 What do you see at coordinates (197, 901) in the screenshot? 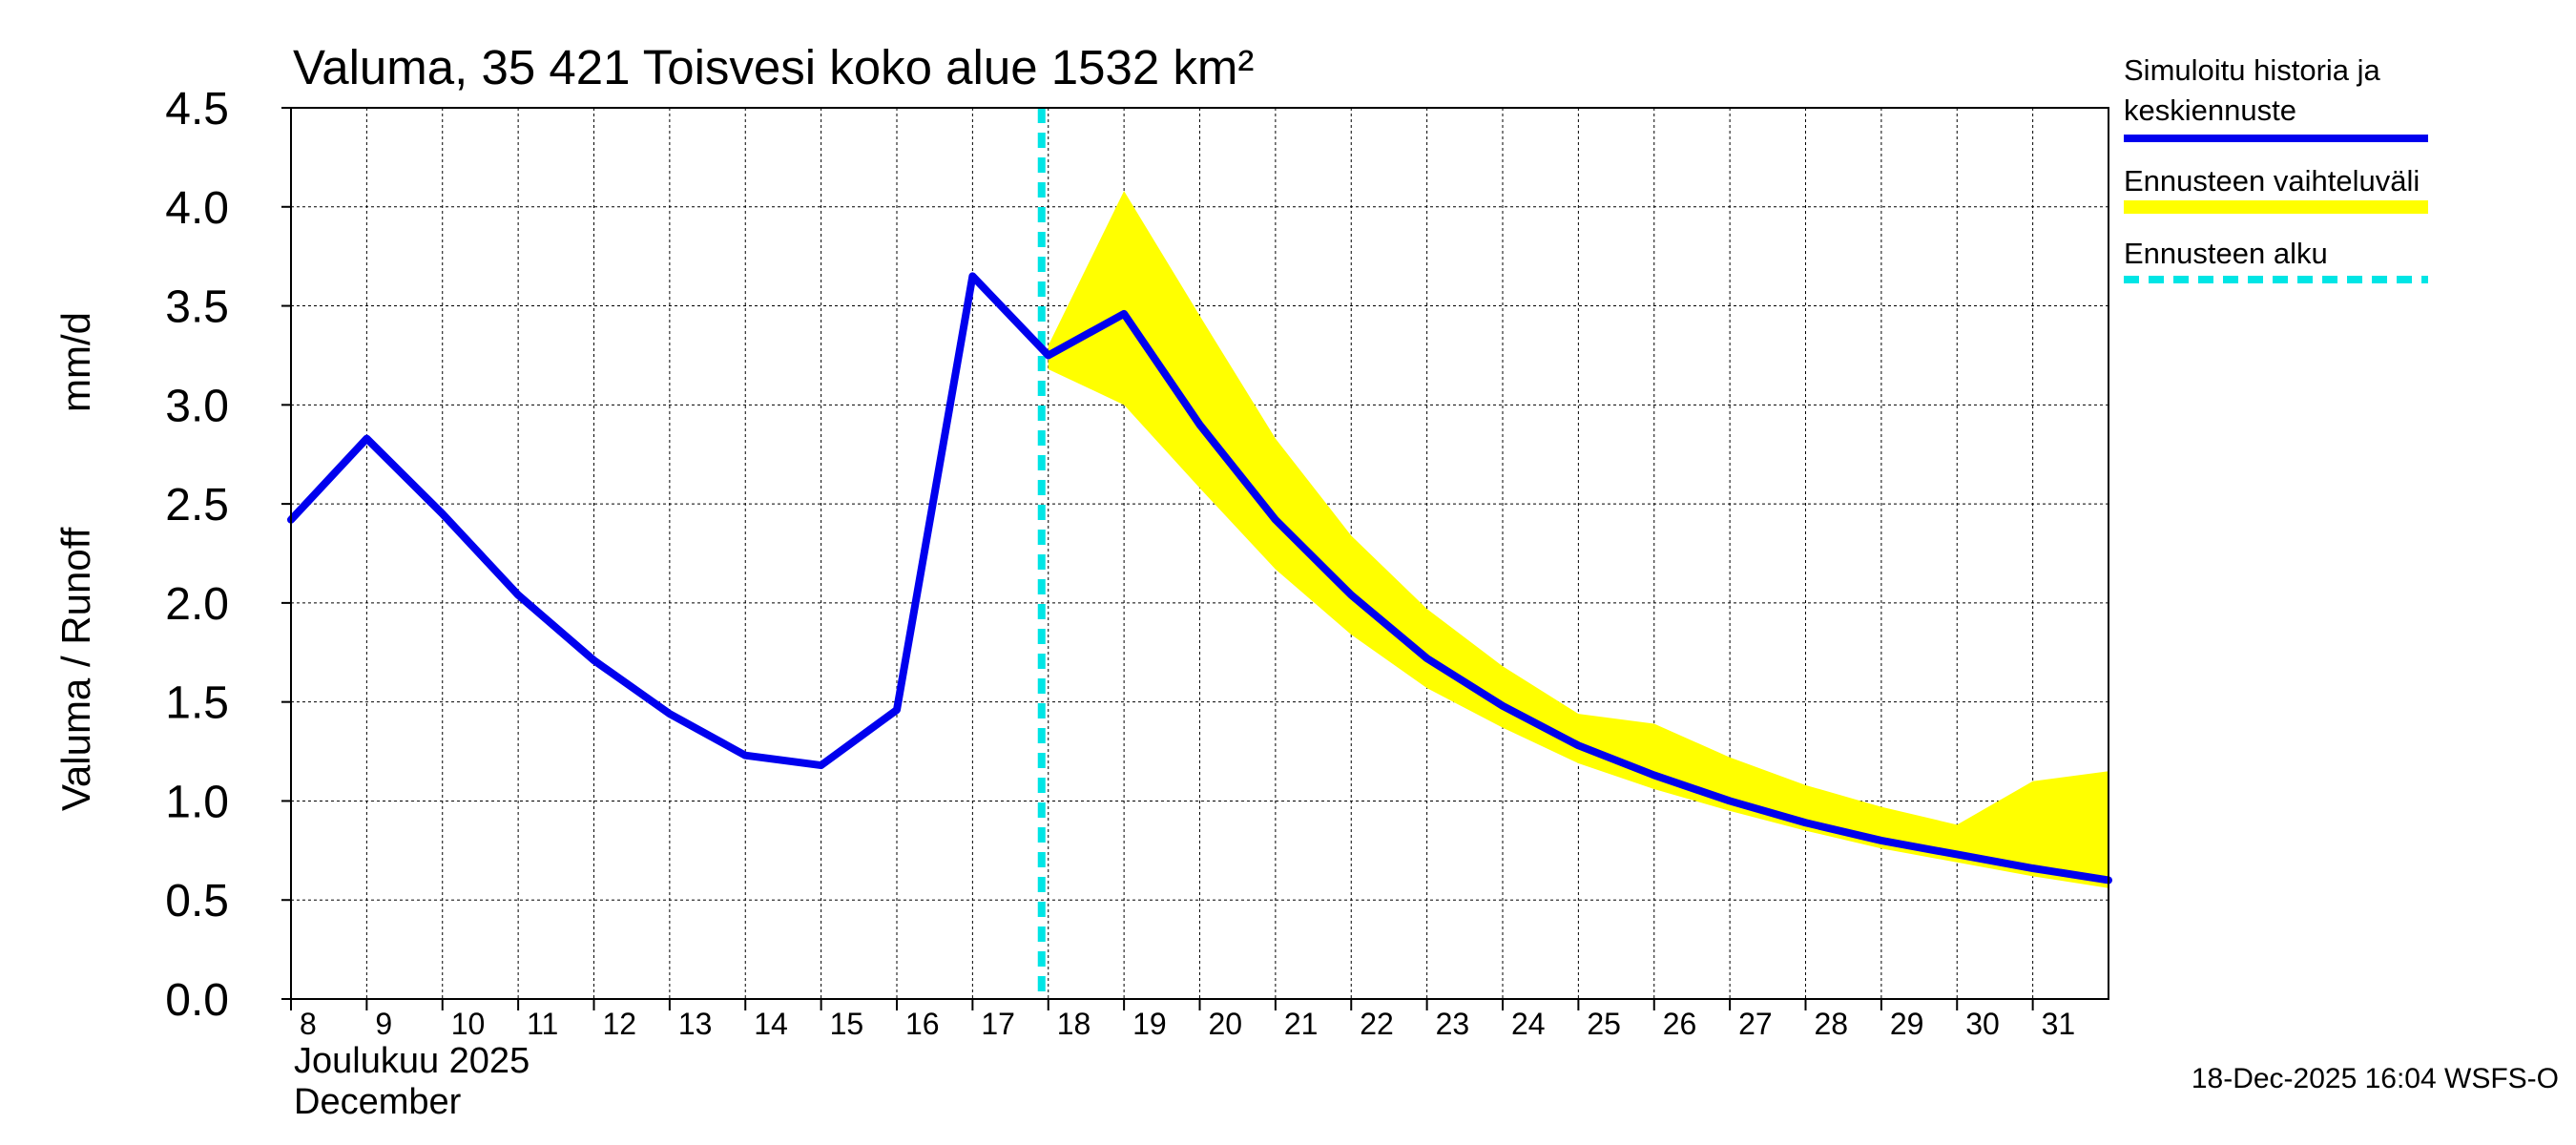
I see `y-tick-label: 0.5` at bounding box center [197, 901].